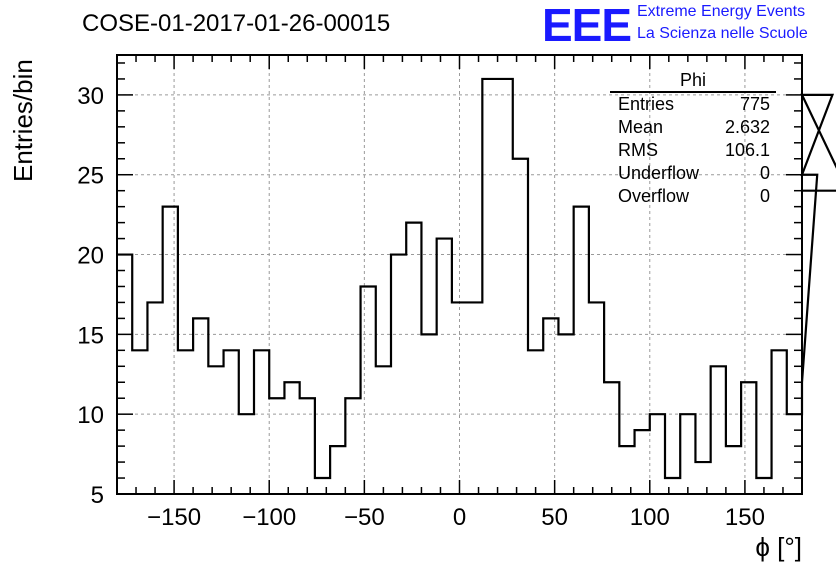  I want to click on stats-label: Entries, so click(646, 104).